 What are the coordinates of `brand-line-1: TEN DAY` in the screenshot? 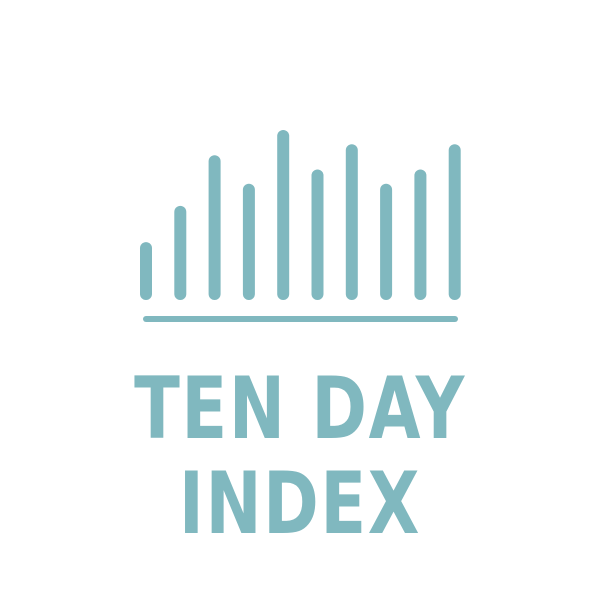 It's located at (300, 409).